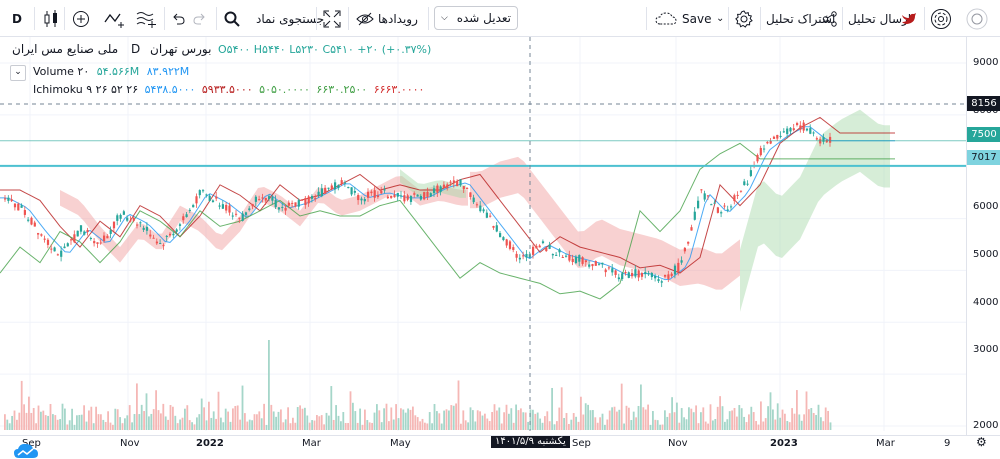  What do you see at coordinates (111, 71) in the screenshot?
I see `volume-legend: Volume ۲۰ ۵۴.۵۶۶M ۸۳.۹۲۲M` at bounding box center [111, 71].